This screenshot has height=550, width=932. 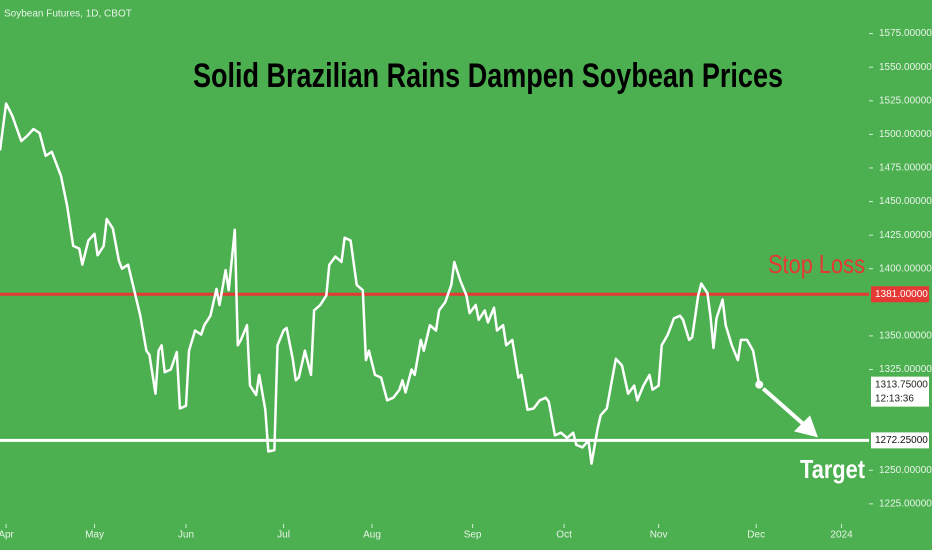 What do you see at coordinates (905, 201) in the screenshot?
I see `y-tick-label: 1450.00000` at bounding box center [905, 201].